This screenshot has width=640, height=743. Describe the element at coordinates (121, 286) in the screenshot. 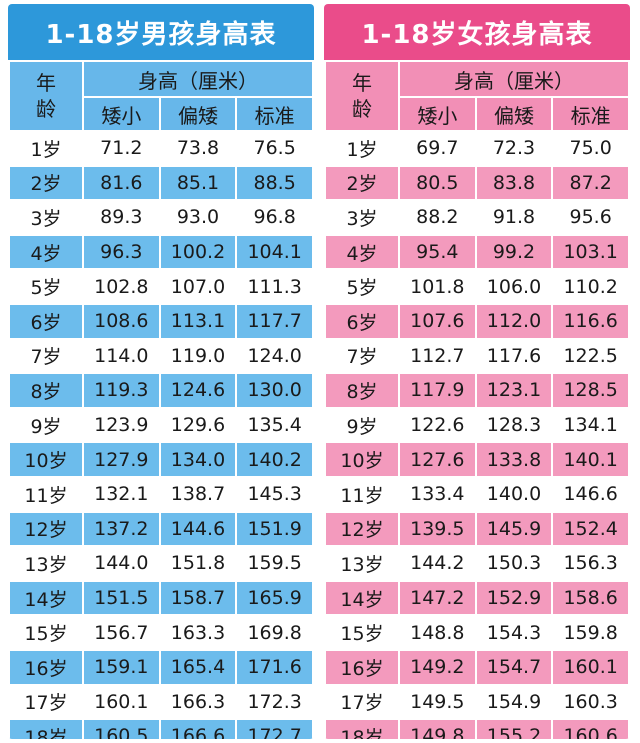

I see `short-value-cell: 102.8` at that location.